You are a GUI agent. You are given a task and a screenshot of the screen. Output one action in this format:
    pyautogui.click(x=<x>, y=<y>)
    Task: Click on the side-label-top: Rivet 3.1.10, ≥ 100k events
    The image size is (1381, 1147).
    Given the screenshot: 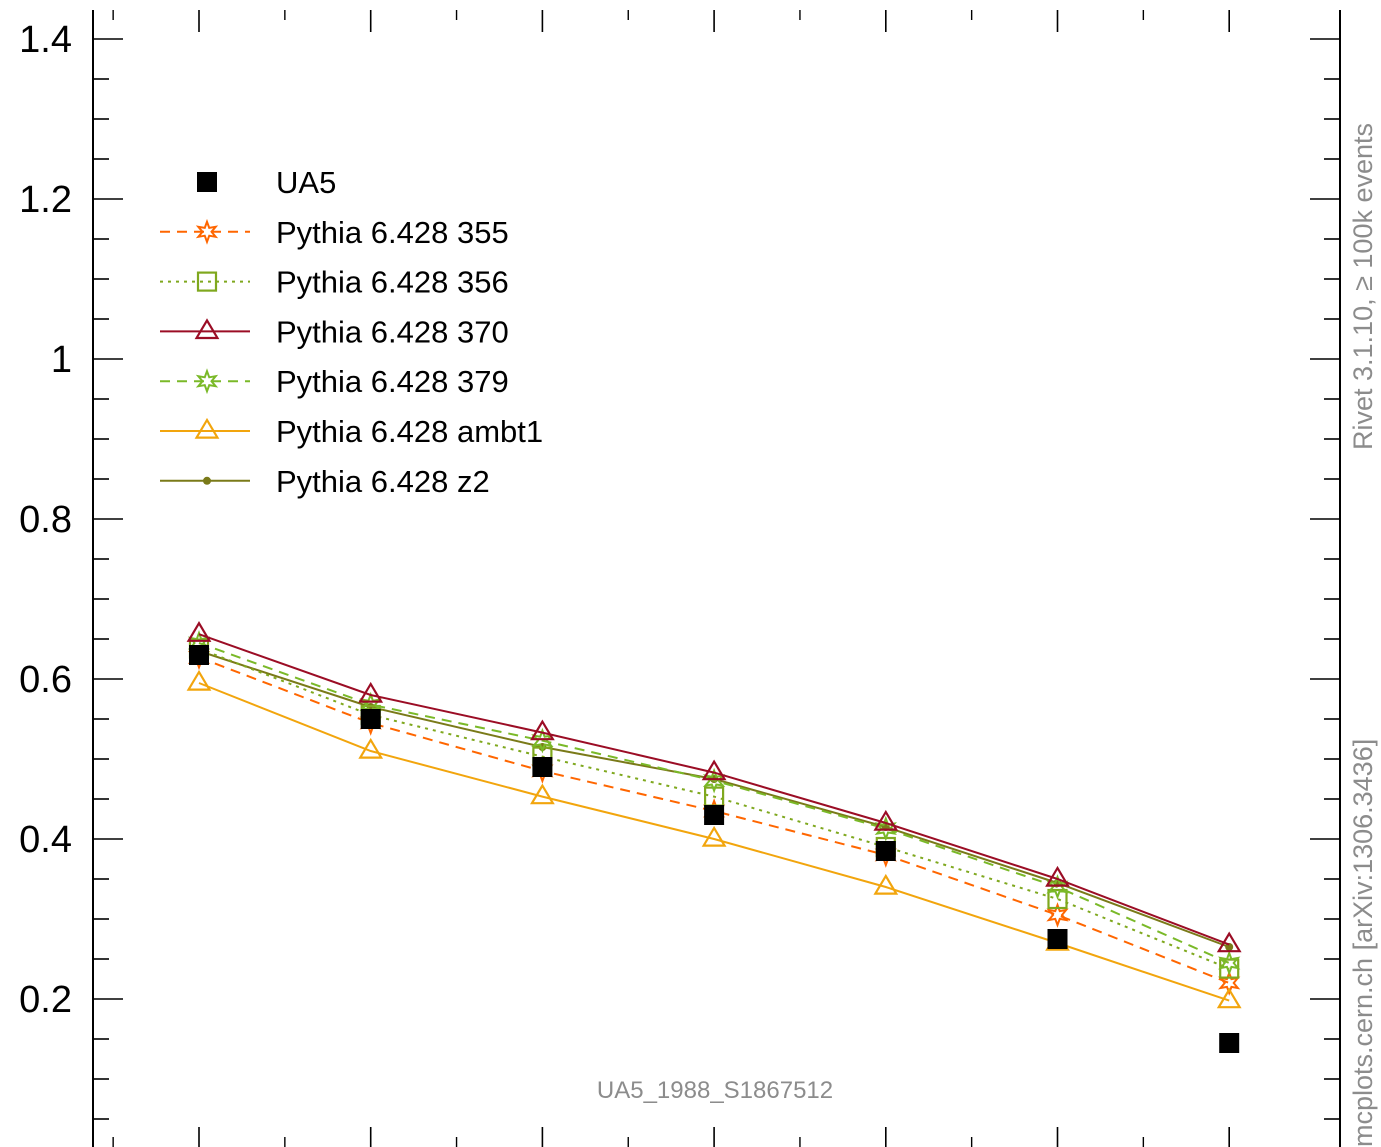 What is the action you would take?
    pyautogui.click(x=1363, y=286)
    